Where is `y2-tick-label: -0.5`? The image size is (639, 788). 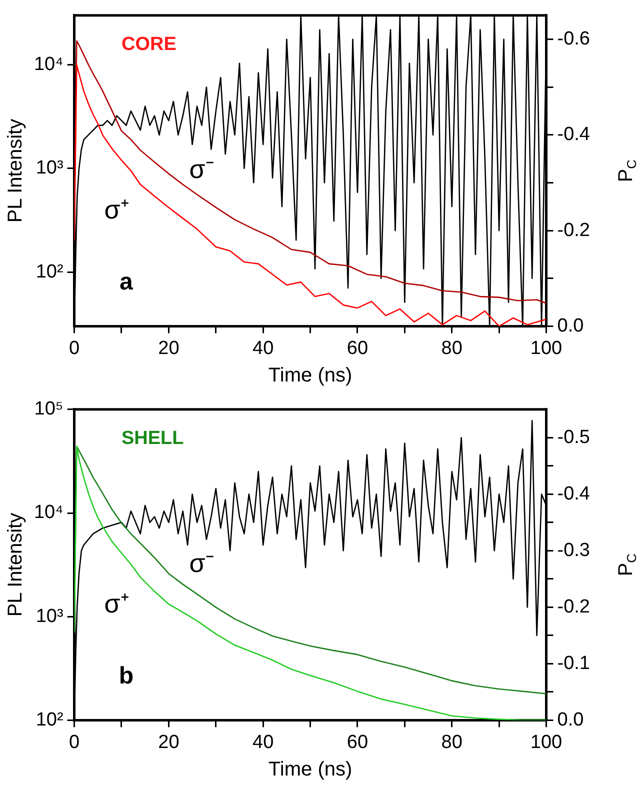 y2-tick-label: -0.5 is located at coordinates (573, 437).